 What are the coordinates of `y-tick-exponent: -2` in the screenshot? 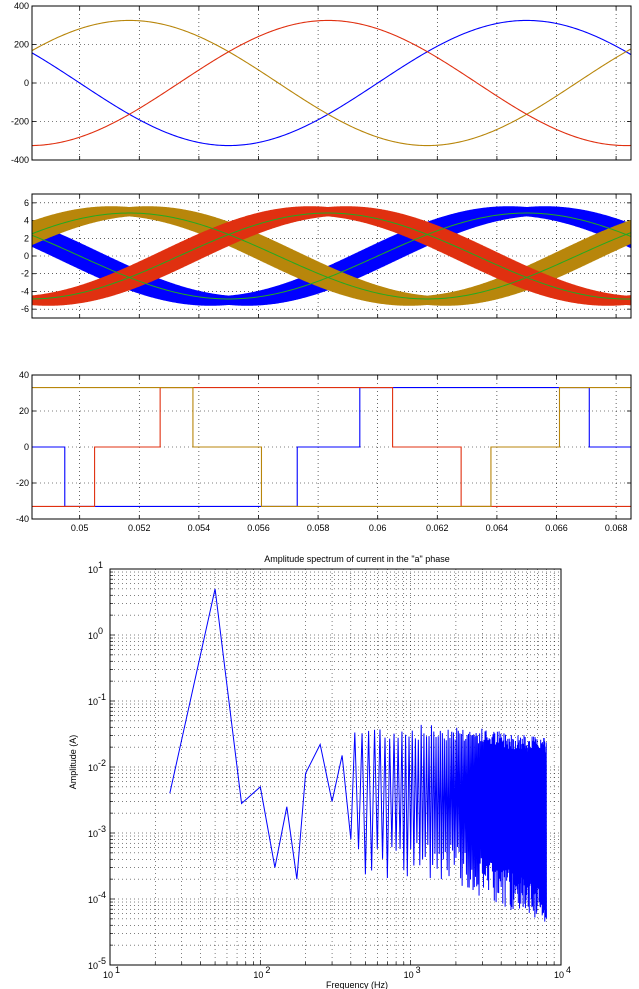 It's located at (102, 763).